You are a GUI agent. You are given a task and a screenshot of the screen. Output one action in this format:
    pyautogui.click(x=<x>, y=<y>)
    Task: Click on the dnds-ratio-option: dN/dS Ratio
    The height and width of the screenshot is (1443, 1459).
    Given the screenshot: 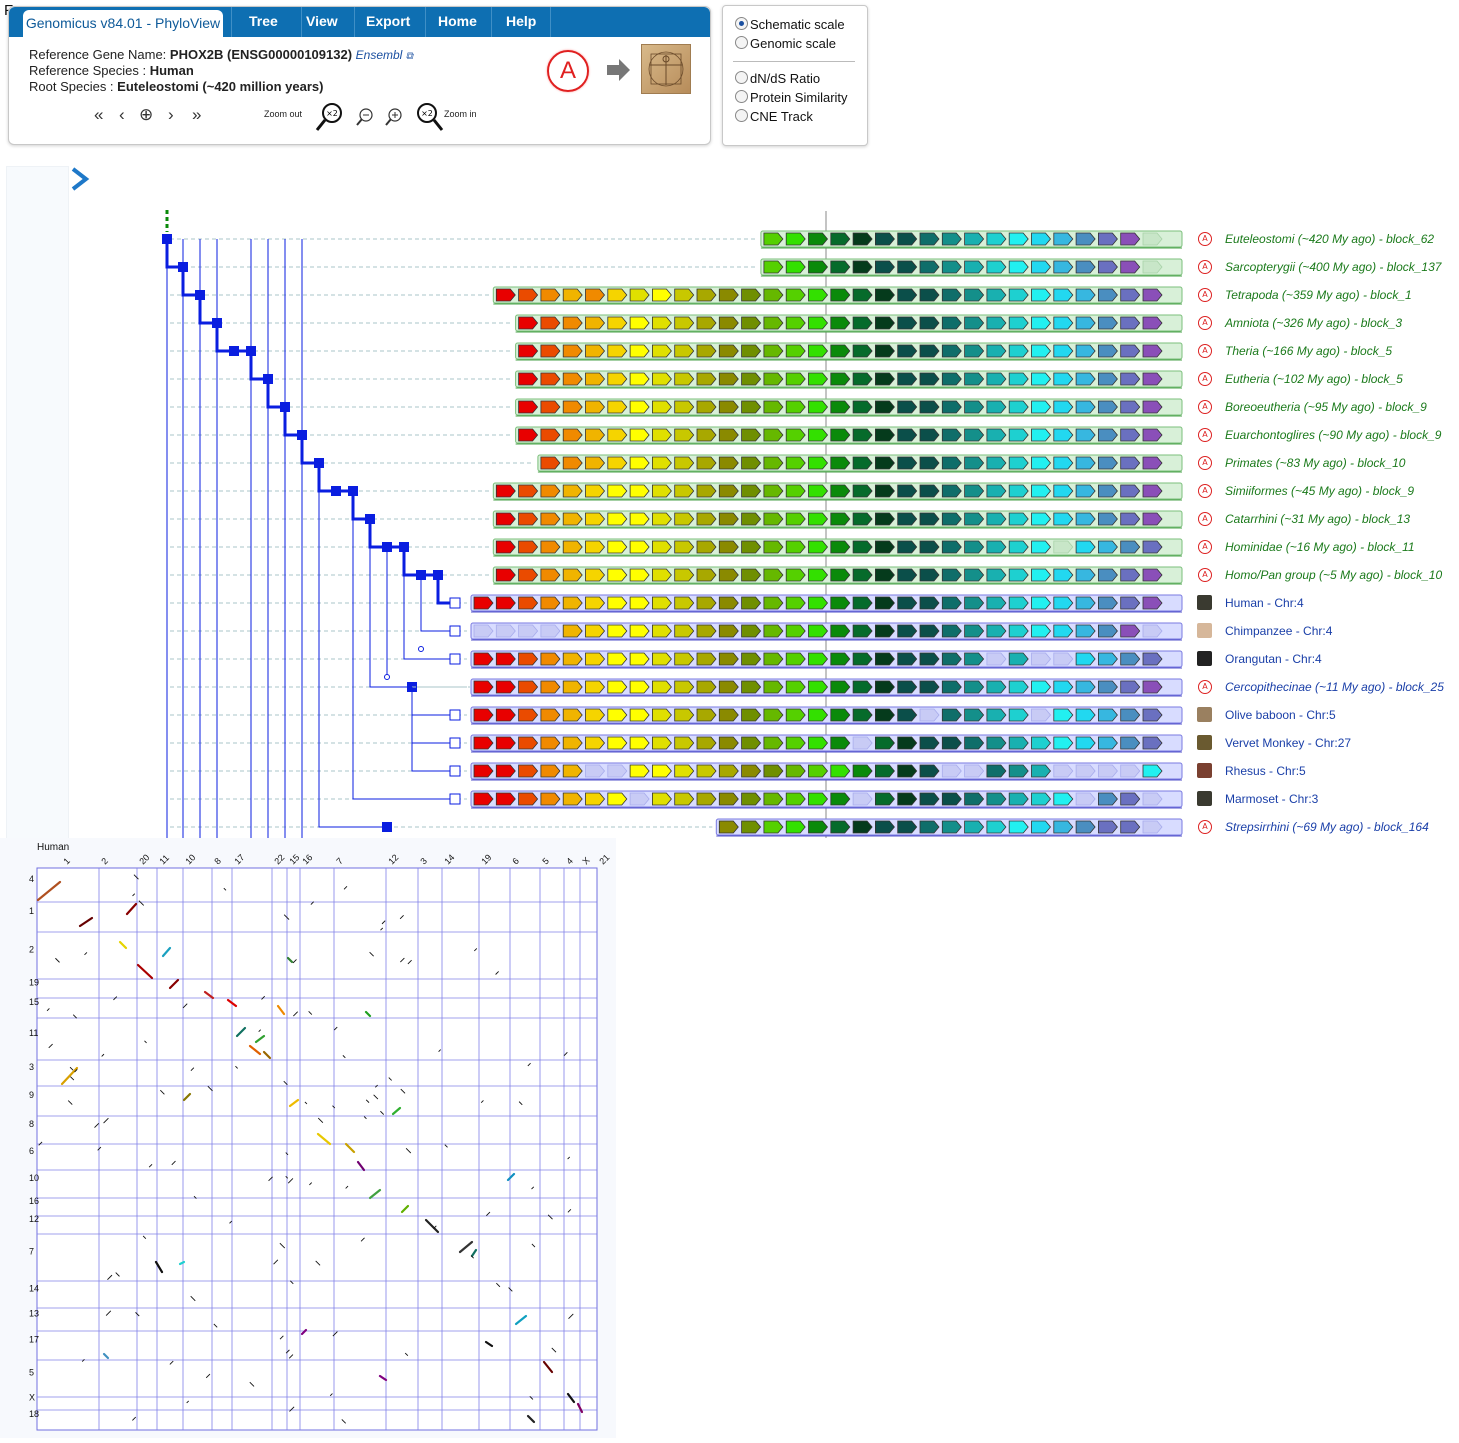 What is the action you would take?
    pyautogui.click(x=777, y=78)
    